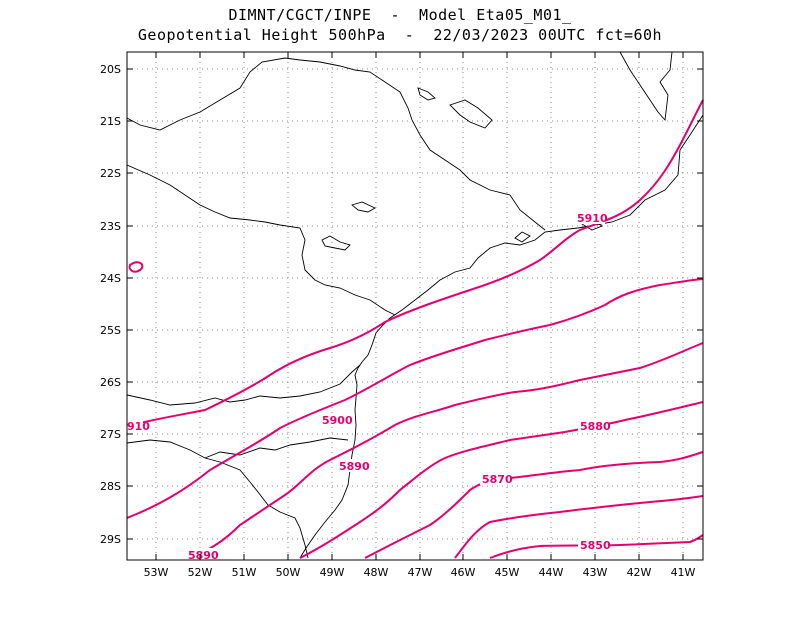  What do you see at coordinates (110, 539) in the screenshot?
I see `lat-label: 29S` at bounding box center [110, 539].